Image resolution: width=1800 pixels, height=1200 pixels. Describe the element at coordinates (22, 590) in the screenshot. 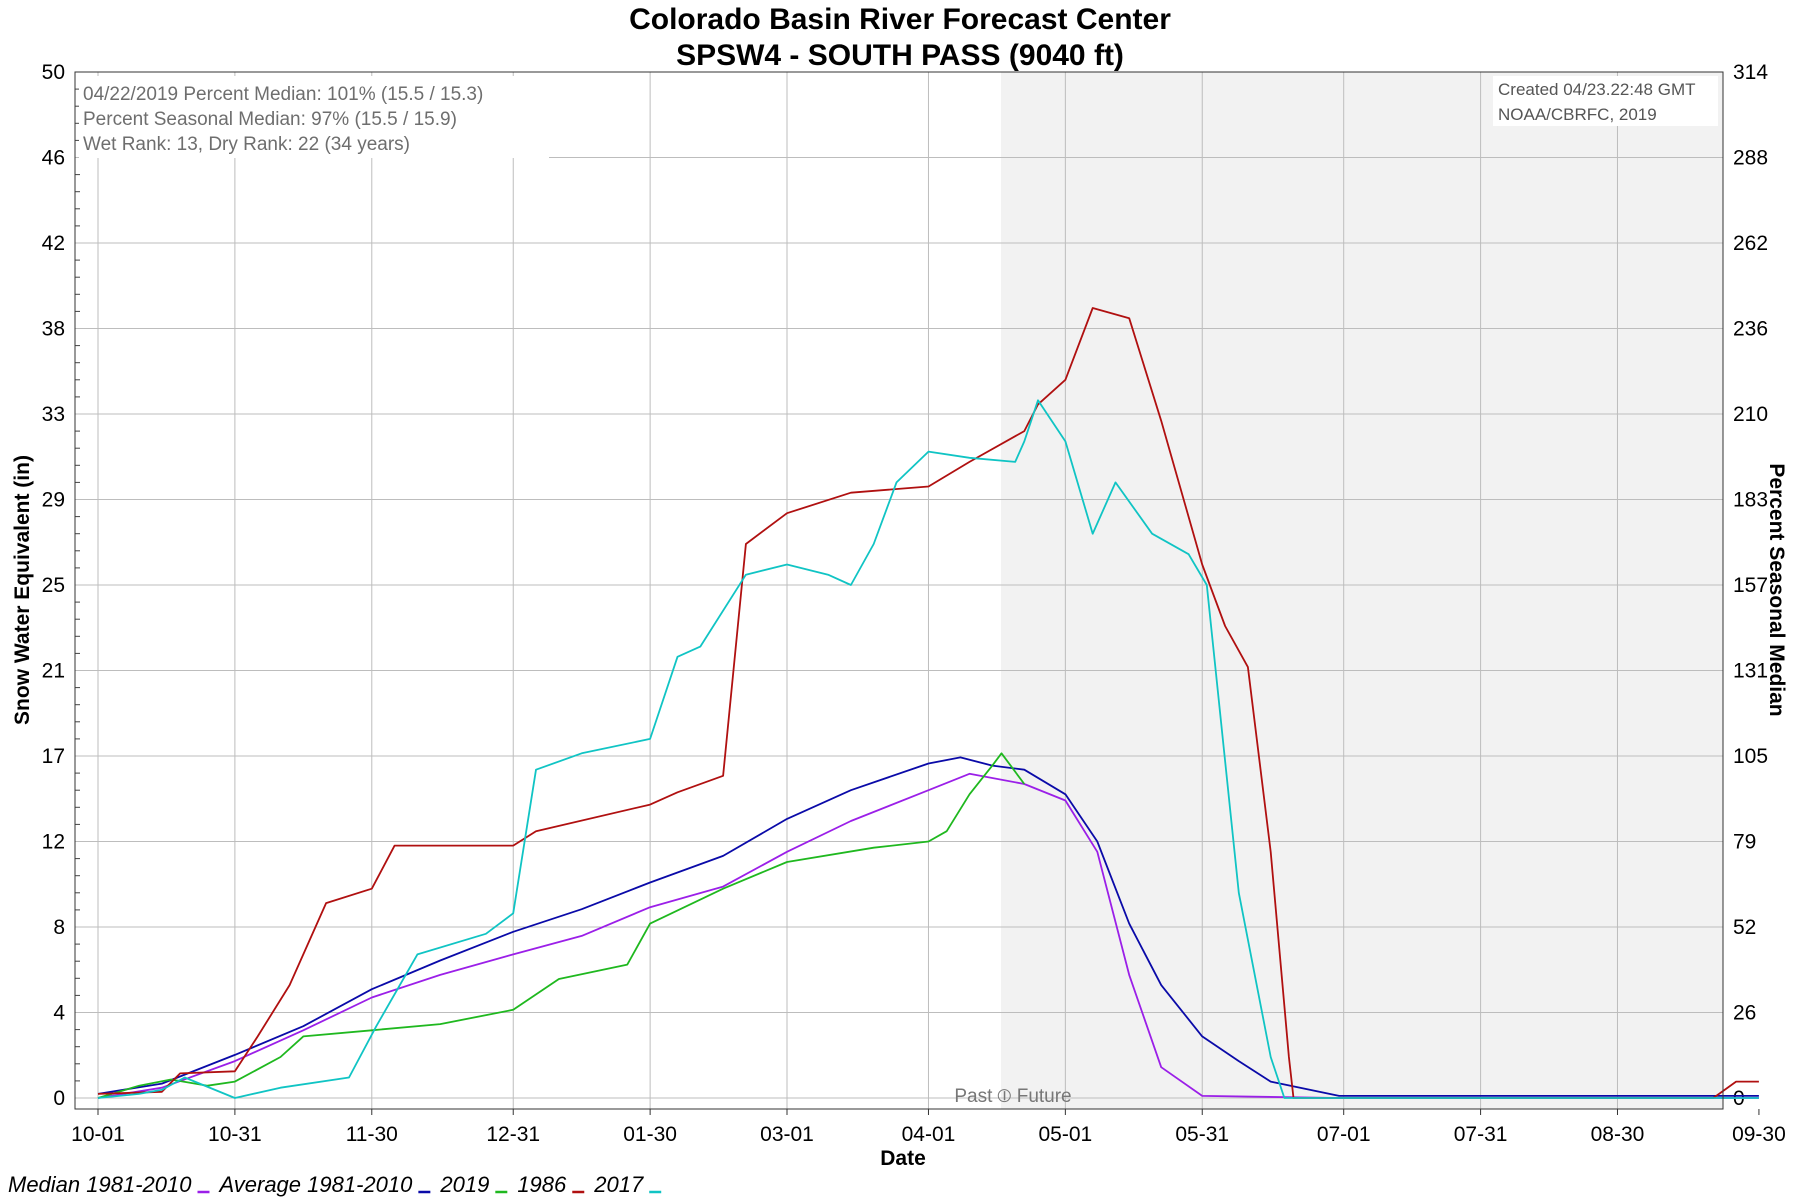

I see `y-axis-label: Snow Water Equivalent (in)` at that location.